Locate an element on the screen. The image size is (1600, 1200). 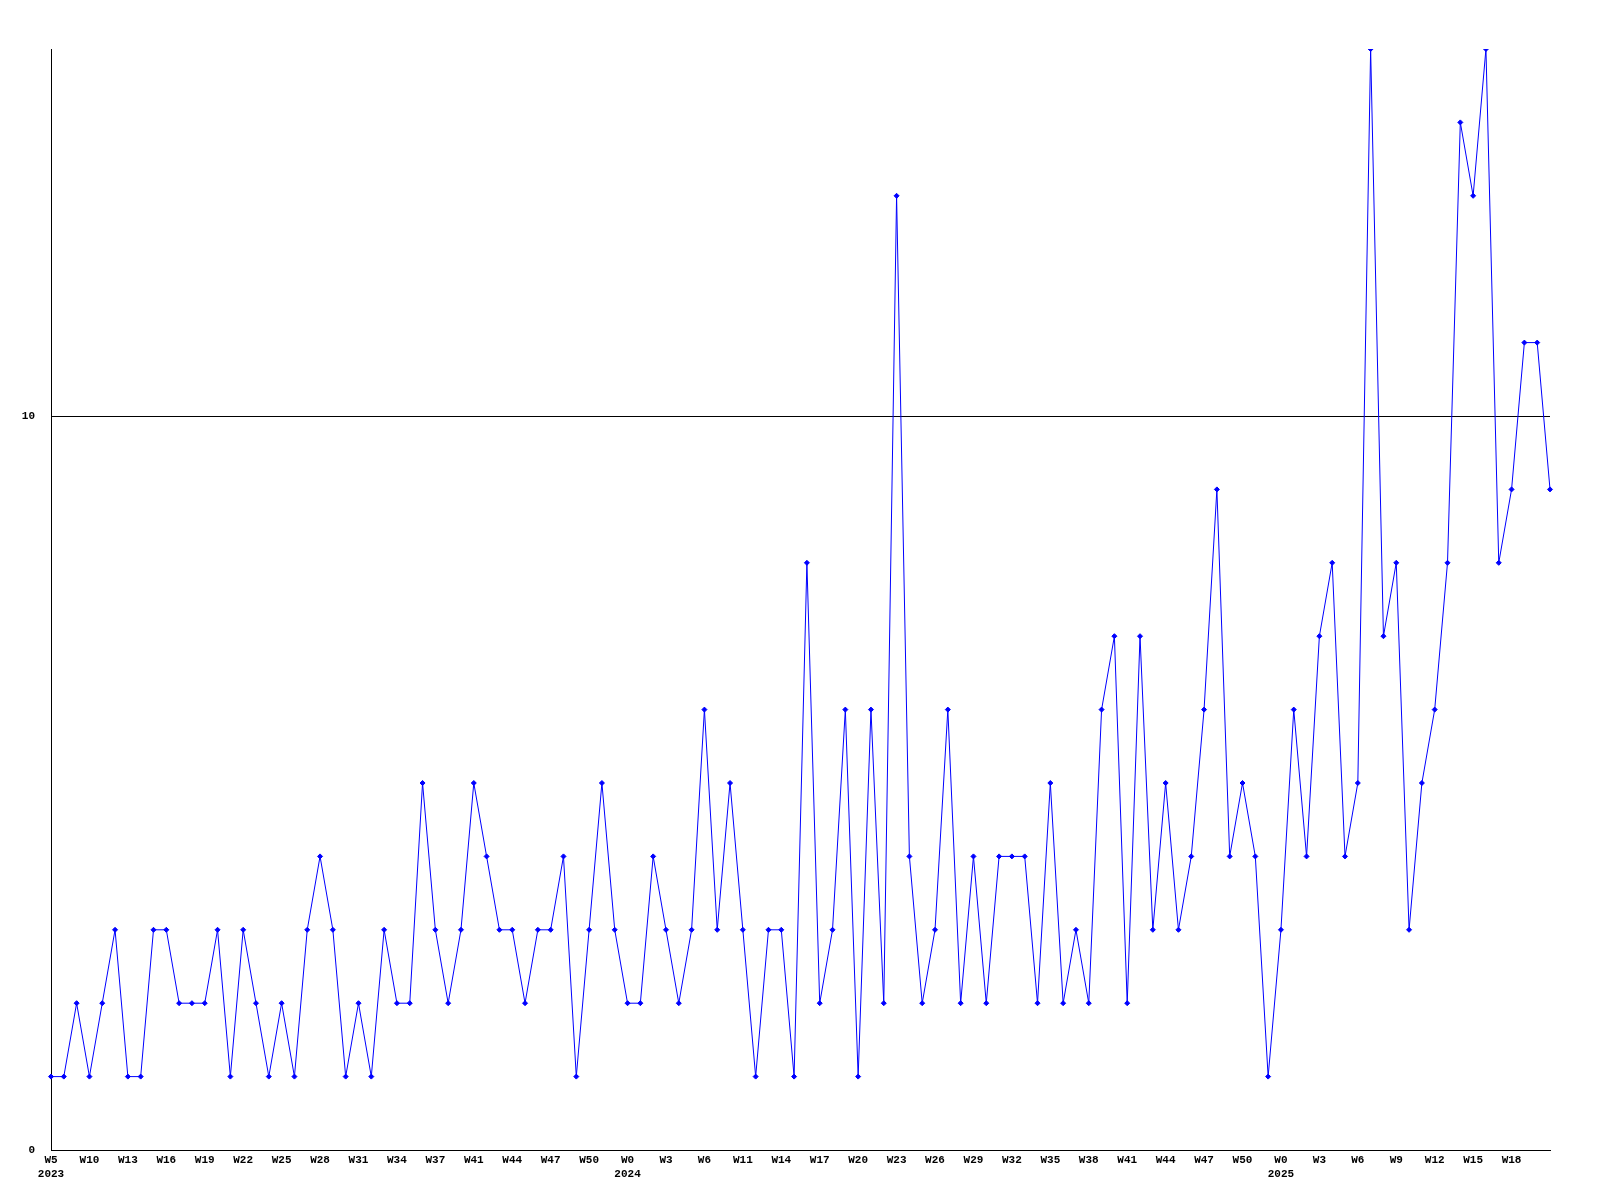
y-tick-label: 10 is located at coordinates (28, 415).